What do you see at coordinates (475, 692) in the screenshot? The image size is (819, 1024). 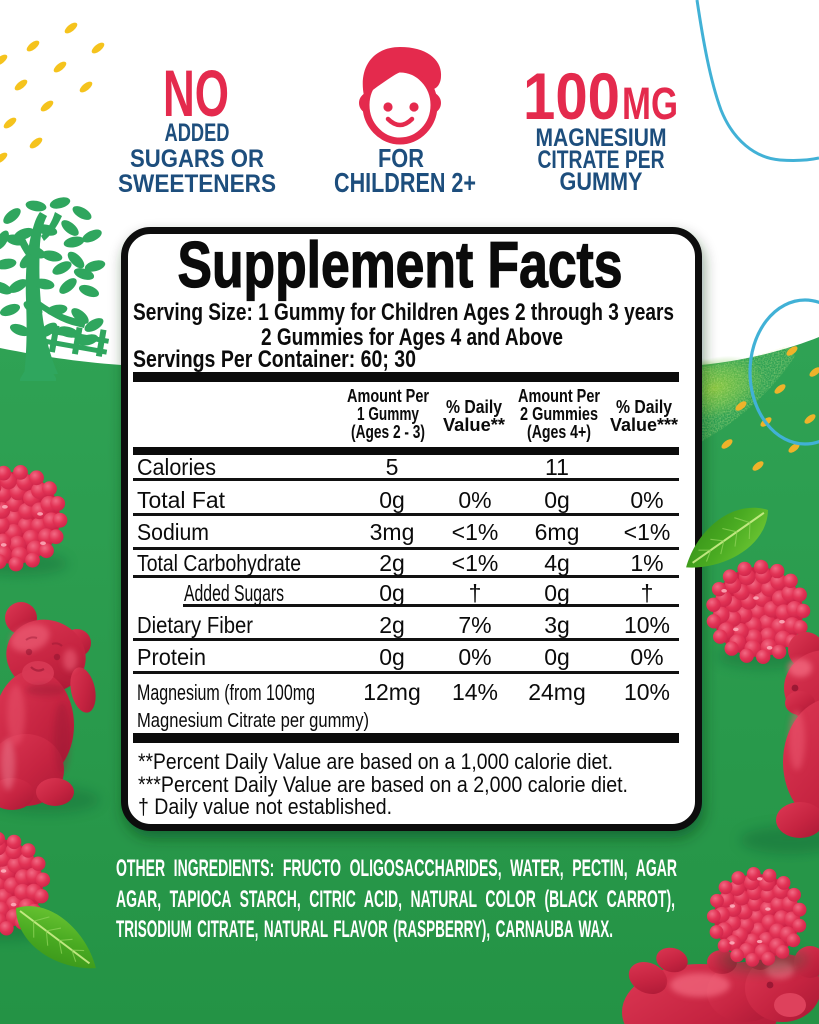 I see `svg-text: 14%` at bounding box center [475, 692].